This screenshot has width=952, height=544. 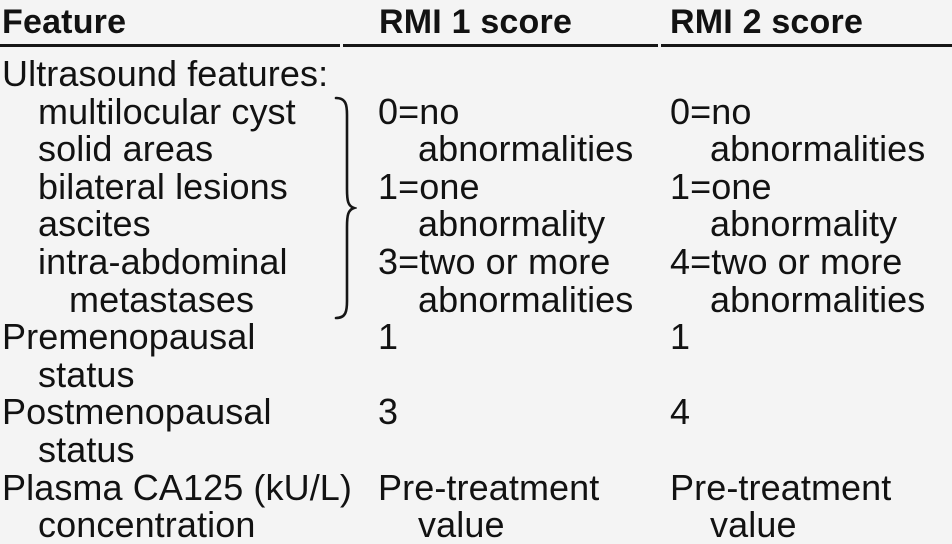 What do you see at coordinates (494, 261) in the screenshot?
I see `rmi1-cell: 3=two or more` at bounding box center [494, 261].